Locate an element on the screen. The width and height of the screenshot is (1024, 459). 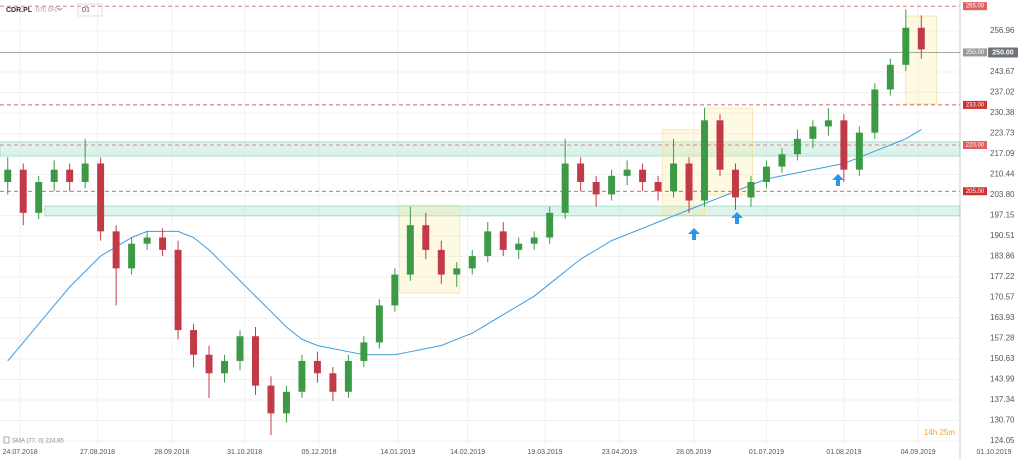
arrows is located at coordinates (766, 207).